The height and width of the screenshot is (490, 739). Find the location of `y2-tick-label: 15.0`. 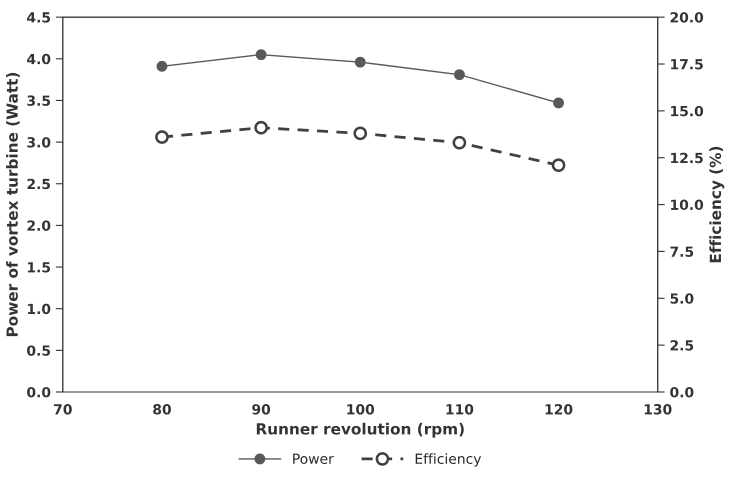

y2-tick-label: 15.0 is located at coordinates (687, 111).